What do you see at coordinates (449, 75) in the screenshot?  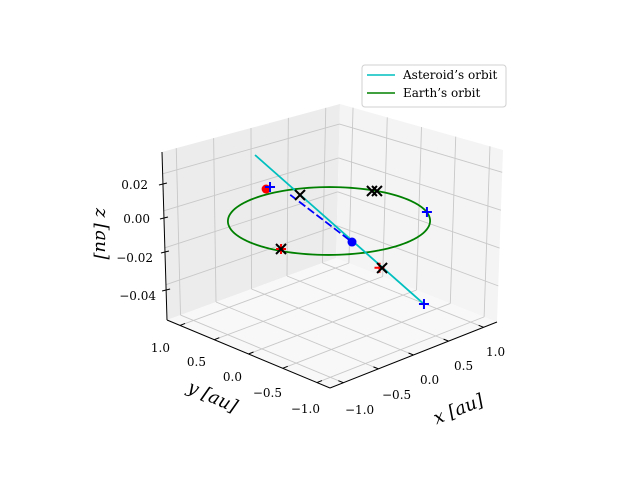 I see `legend-label-asteroid: Asteroid’s orbit` at bounding box center [449, 75].